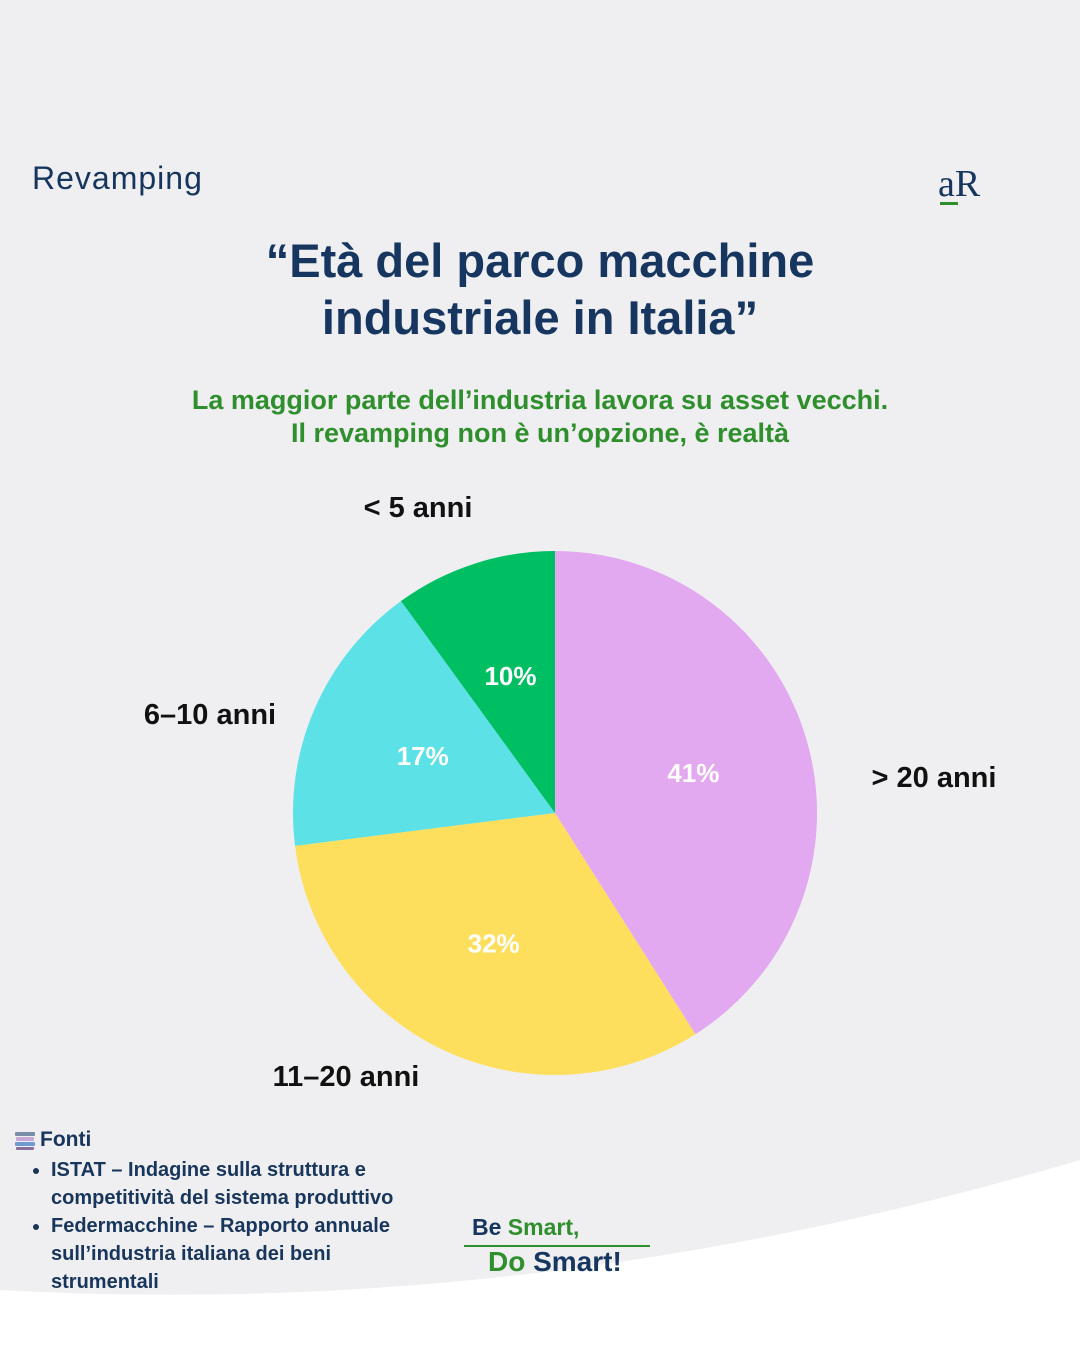 Image resolution: width=1080 pixels, height=1350 pixels. Describe the element at coordinates (510, 676) in the screenshot. I see `slice-value-label: 10%` at that location.